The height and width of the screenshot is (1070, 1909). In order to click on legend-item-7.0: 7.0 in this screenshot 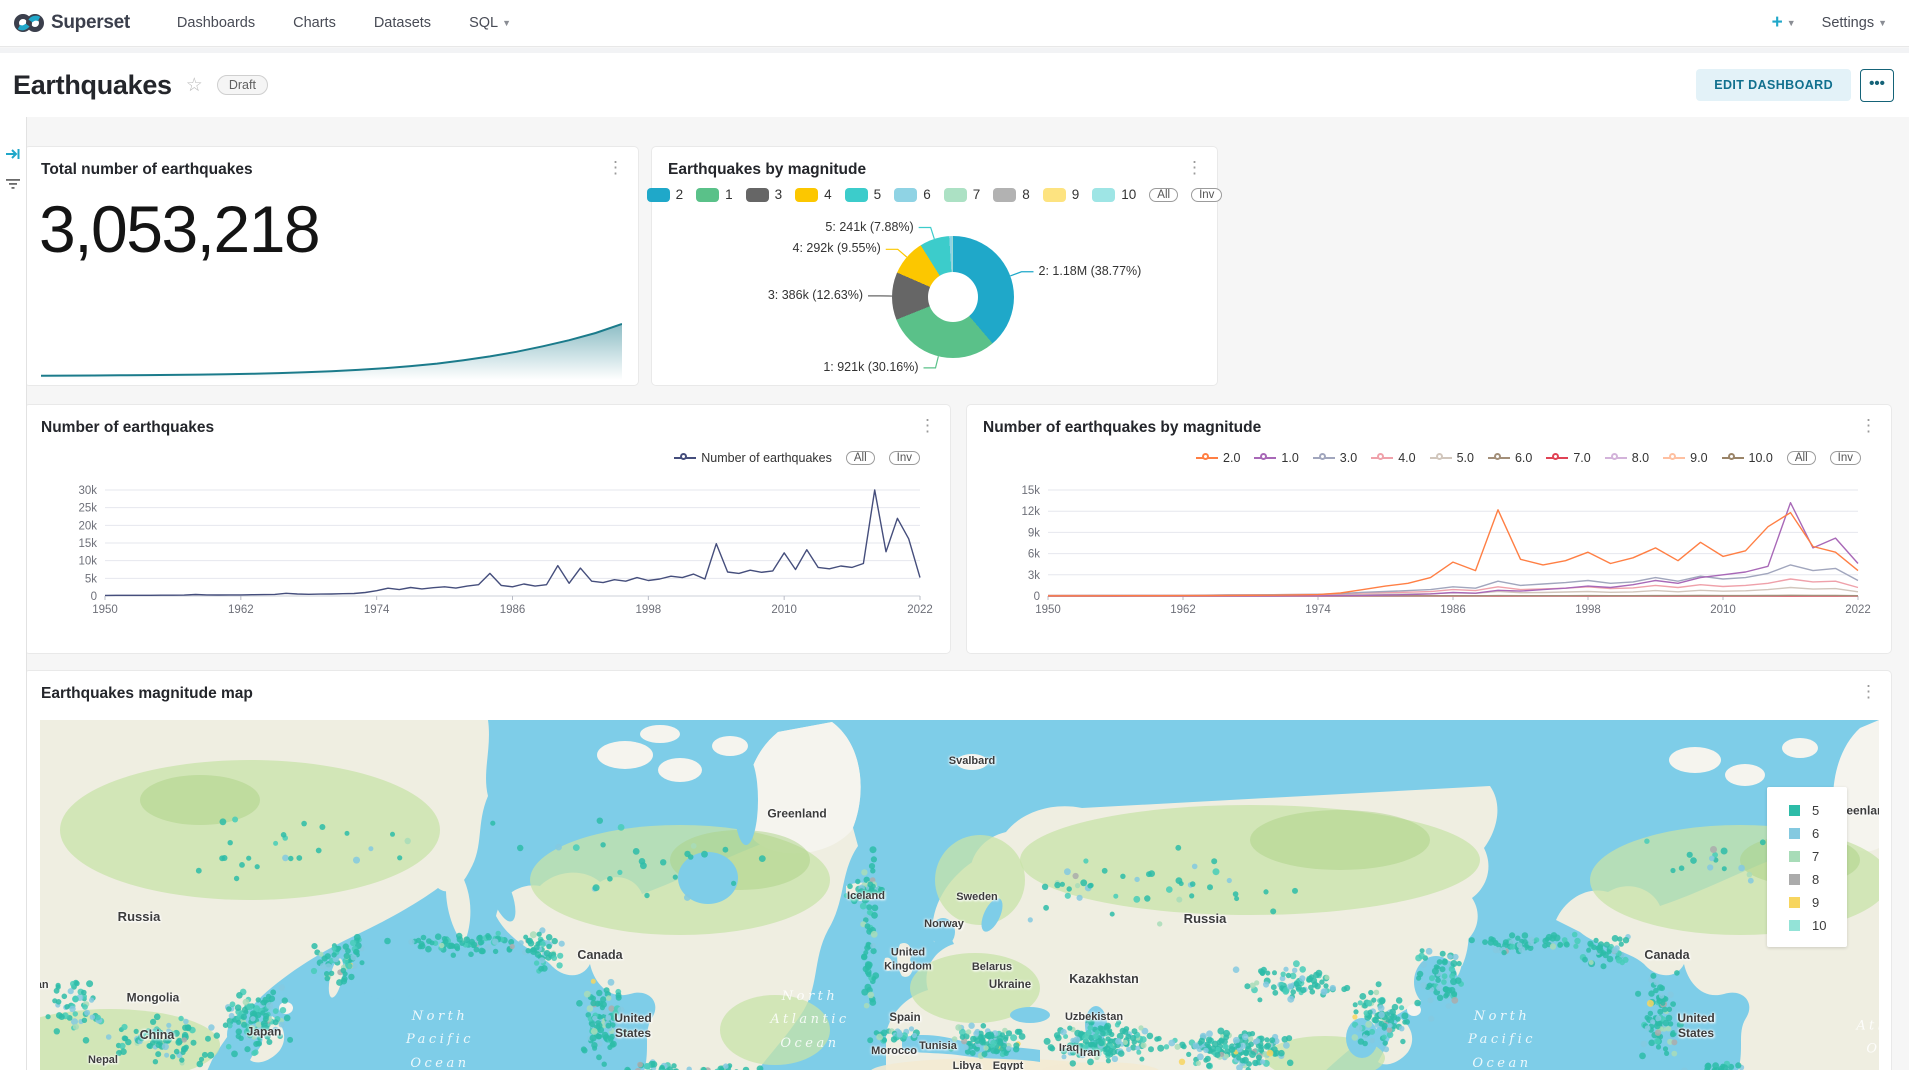, I will do `click(1568, 458)`.